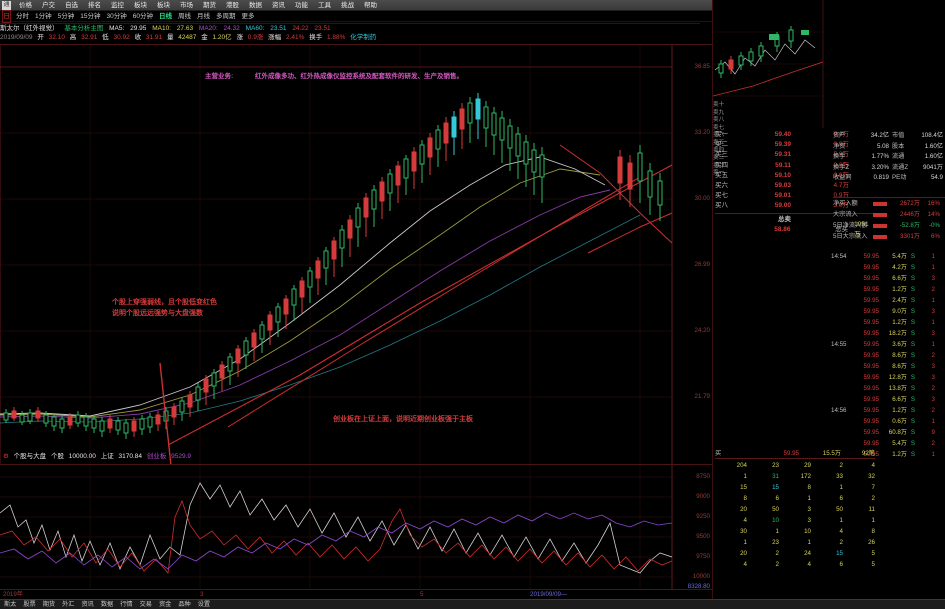 This screenshot has width=945, height=609. I want to click on tick-row: 59.95 60.8万 S 9, so click(888, 432).